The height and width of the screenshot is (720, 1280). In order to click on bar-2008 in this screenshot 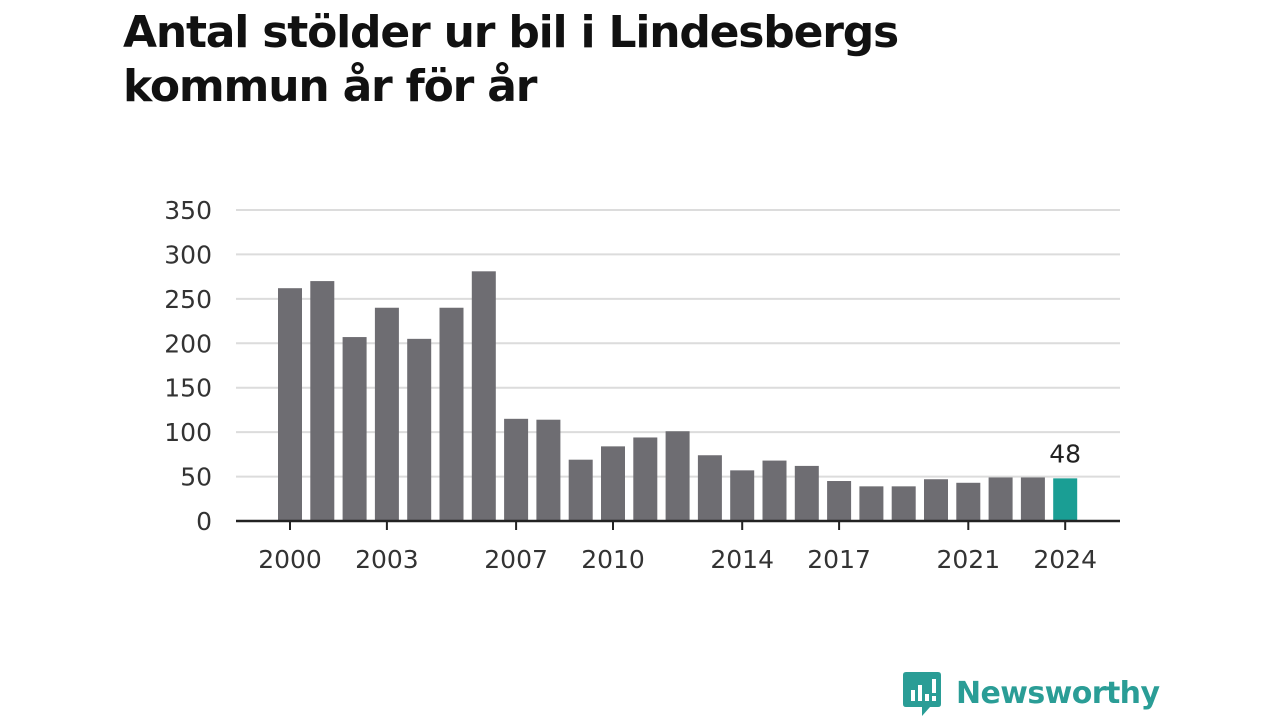, I will do `click(548, 470)`.